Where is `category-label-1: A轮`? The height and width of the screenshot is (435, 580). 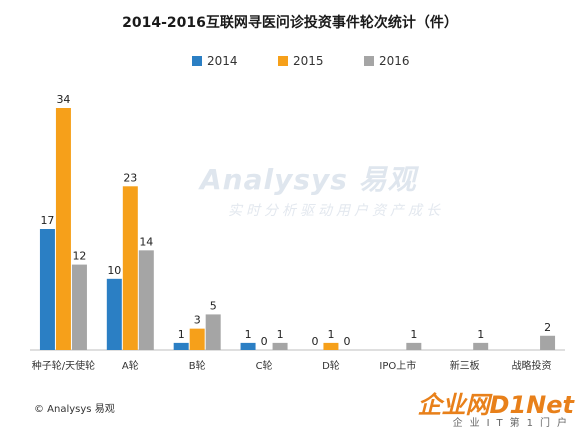 category-label-1: A轮 is located at coordinates (130, 365).